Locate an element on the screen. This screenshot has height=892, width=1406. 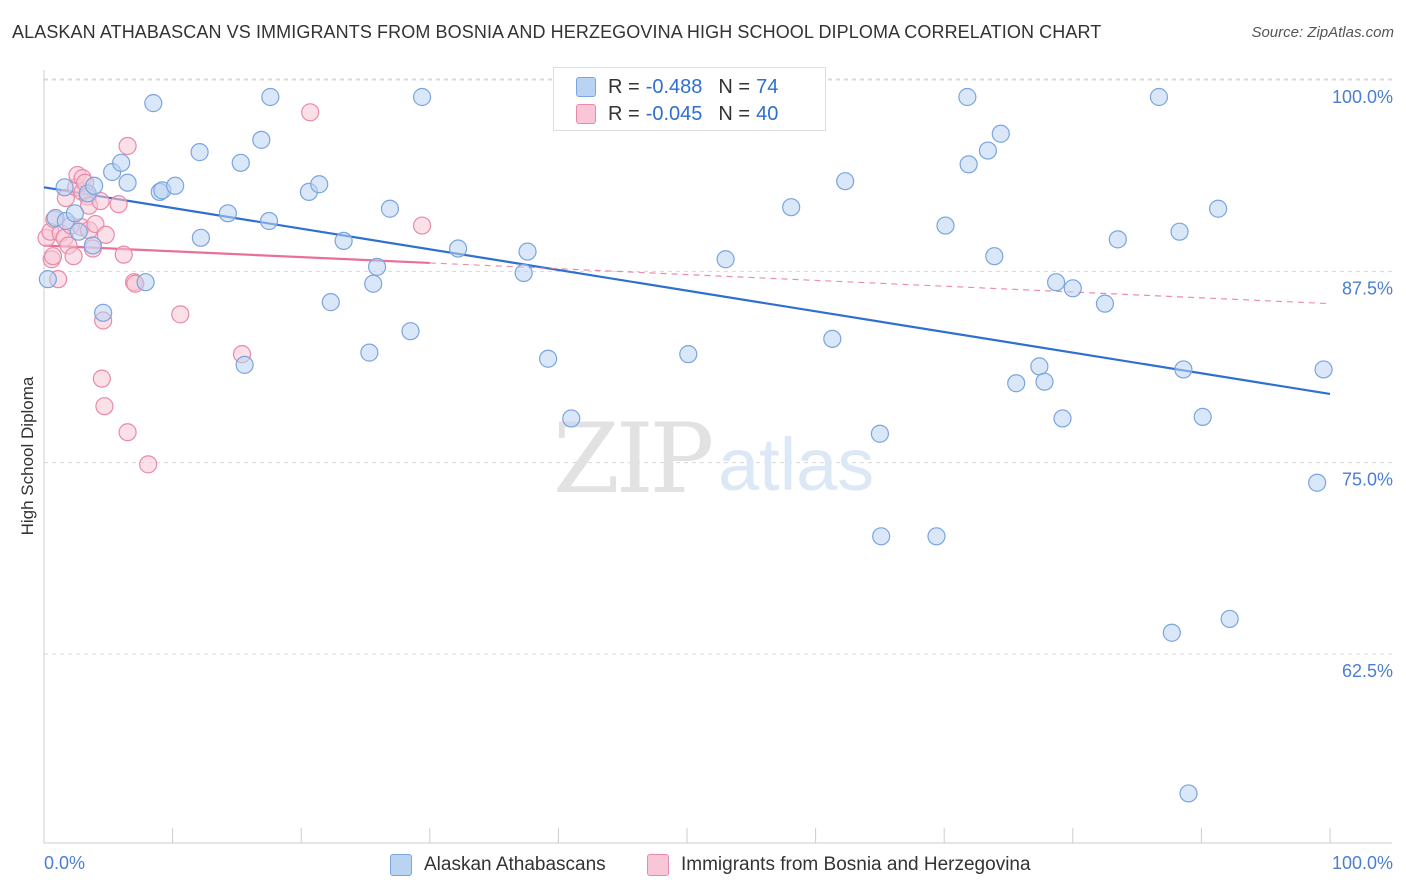
legend-row-bosnia: R = -0.045 N = 40 is located at coordinates (677, 114).